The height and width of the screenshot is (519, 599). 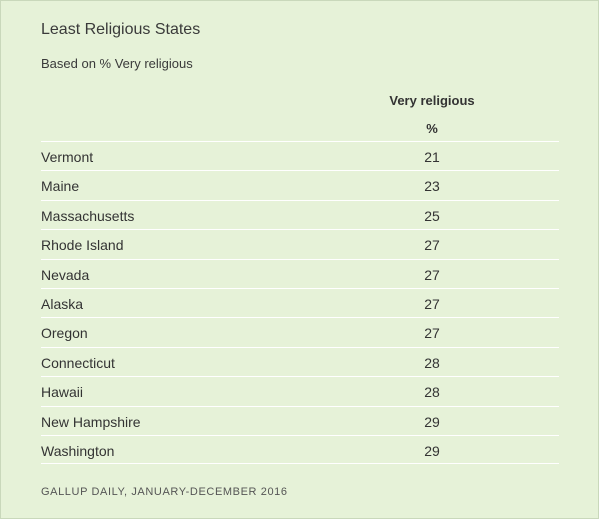 What do you see at coordinates (121, 29) in the screenshot?
I see `chart-title: Least Religious States` at bounding box center [121, 29].